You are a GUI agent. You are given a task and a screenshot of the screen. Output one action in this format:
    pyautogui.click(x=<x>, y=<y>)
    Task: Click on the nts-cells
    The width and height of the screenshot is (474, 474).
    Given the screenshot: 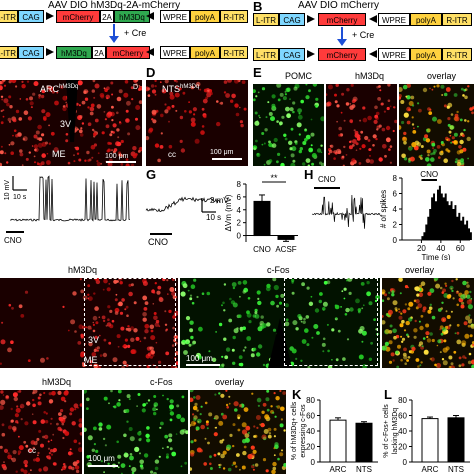 What is the action you would take?
    pyautogui.click(x=196, y=121)
    